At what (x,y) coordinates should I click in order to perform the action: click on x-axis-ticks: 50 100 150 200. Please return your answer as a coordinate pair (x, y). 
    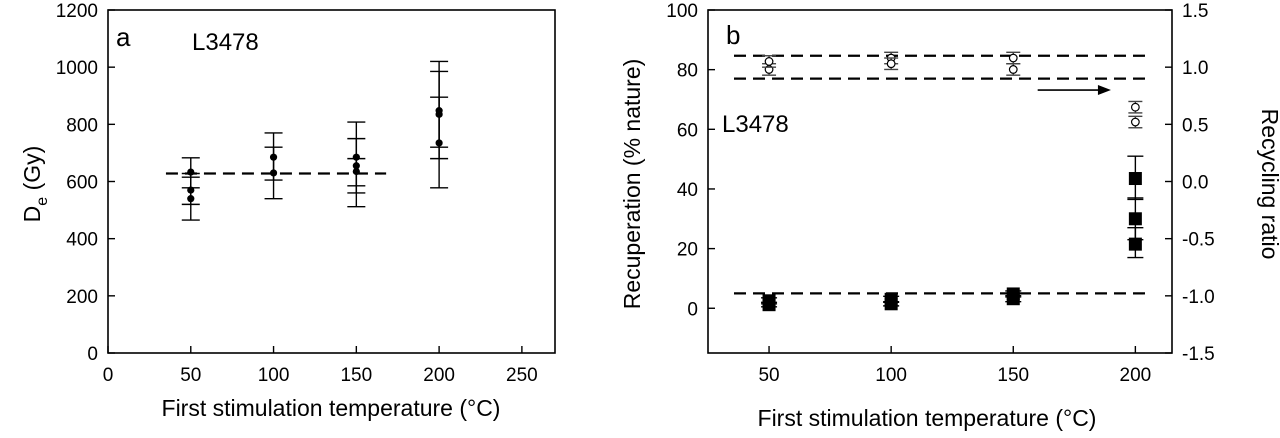
    Looking at the image, I should click on (954, 366).